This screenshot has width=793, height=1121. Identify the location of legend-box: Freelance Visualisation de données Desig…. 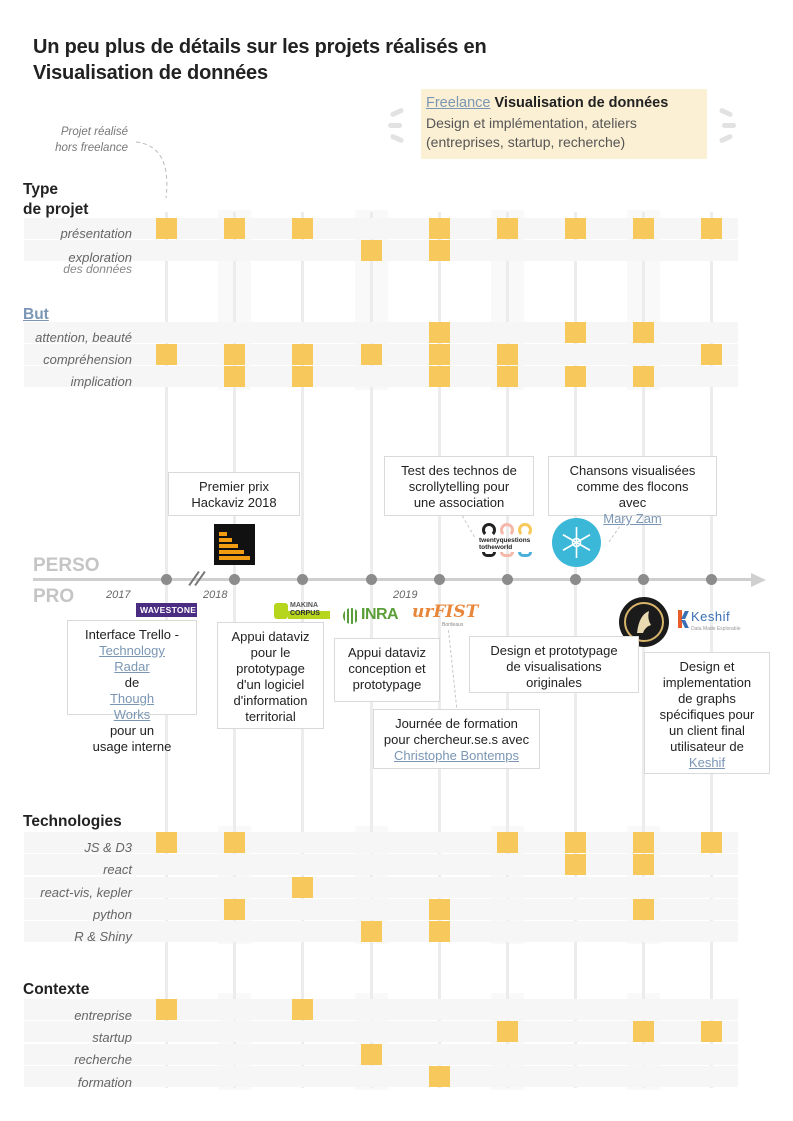
(564, 124).